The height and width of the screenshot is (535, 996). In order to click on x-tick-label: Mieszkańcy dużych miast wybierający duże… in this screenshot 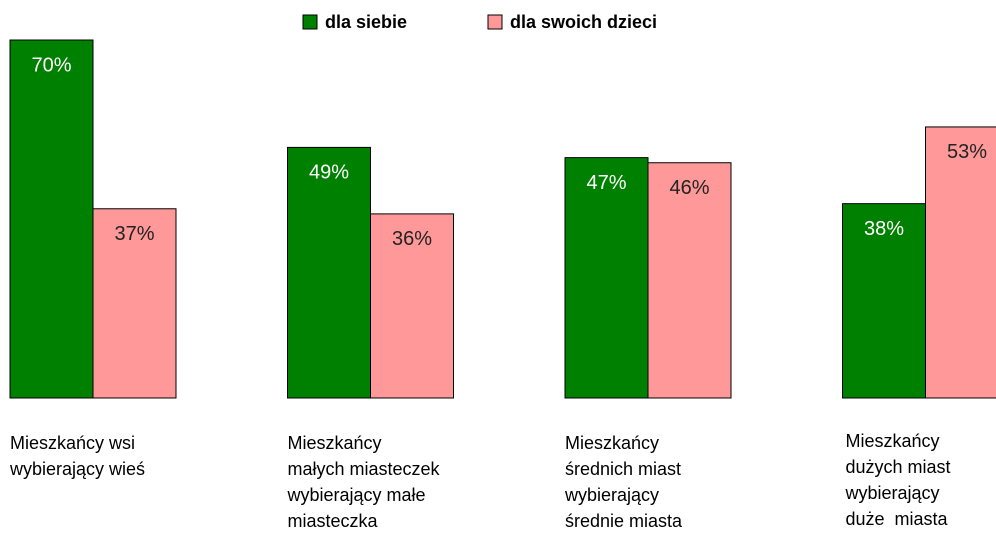, I will do `click(898, 480)`.